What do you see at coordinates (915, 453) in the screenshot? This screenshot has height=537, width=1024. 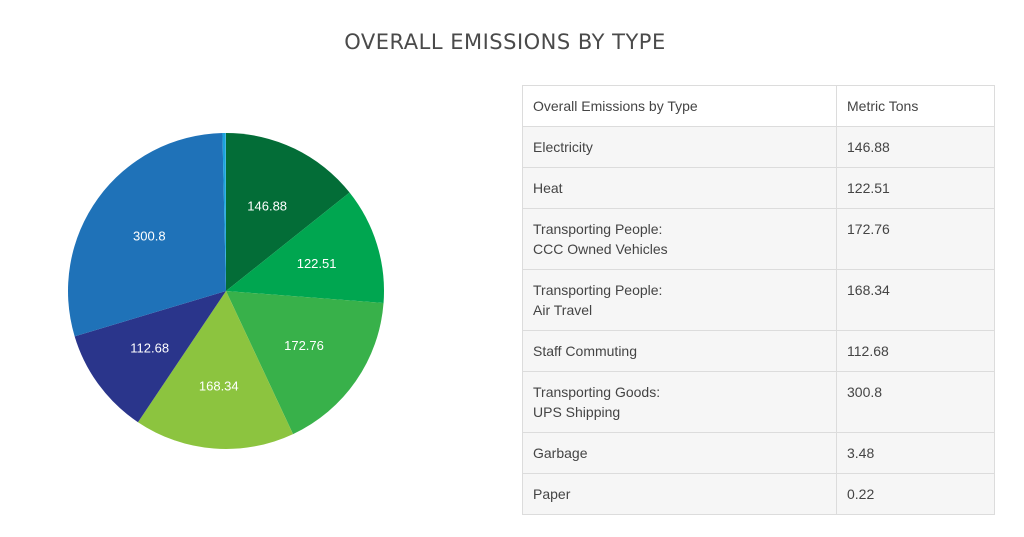 I see `cell-metric-tons: 3.48` at bounding box center [915, 453].